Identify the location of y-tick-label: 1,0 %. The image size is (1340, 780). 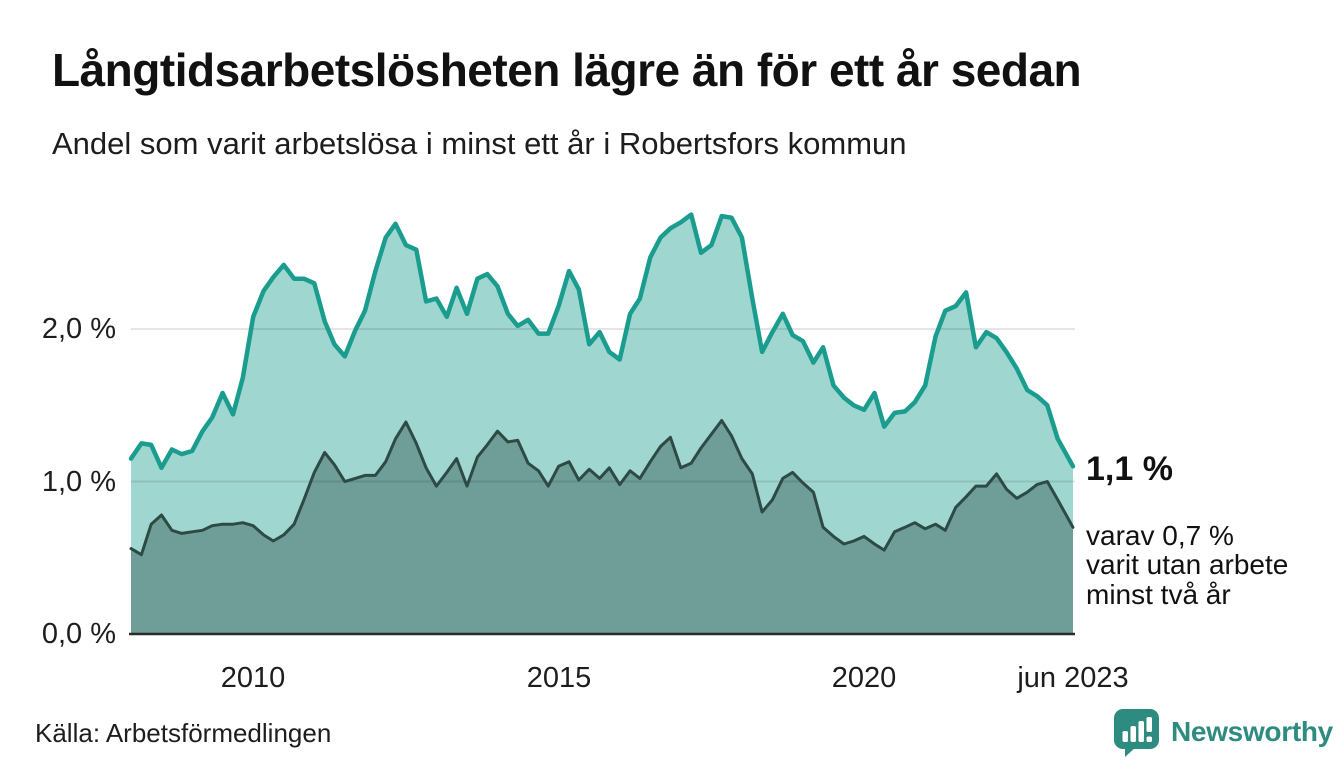
(78, 481).